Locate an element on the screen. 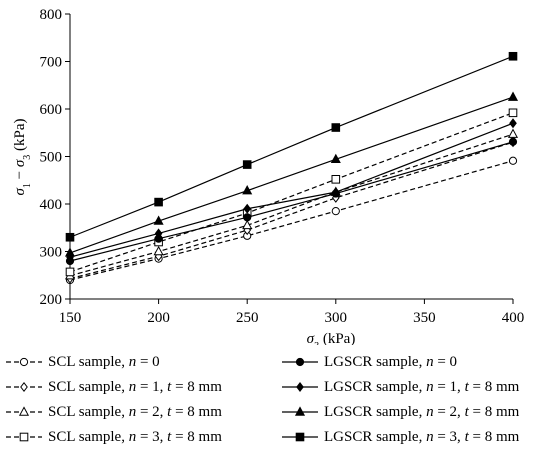  legend-label: SCL sample, n = 1, t = 8 mm is located at coordinates (135, 387).